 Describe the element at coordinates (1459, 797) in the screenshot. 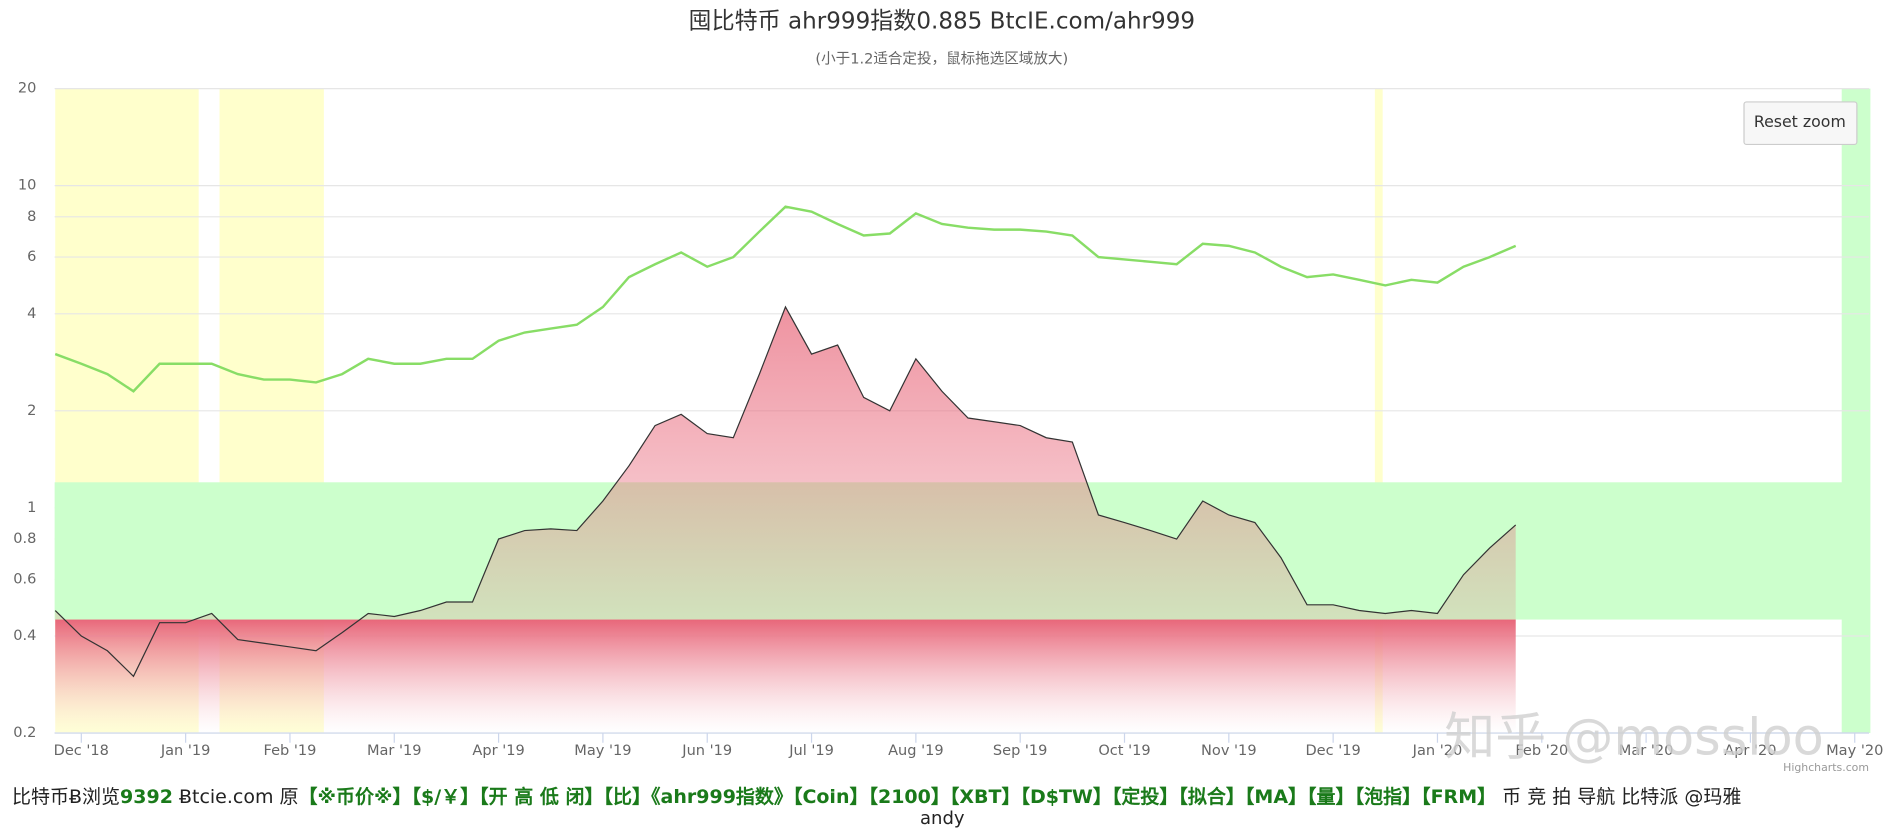

I see `nav-link: 【FRM】` at that location.